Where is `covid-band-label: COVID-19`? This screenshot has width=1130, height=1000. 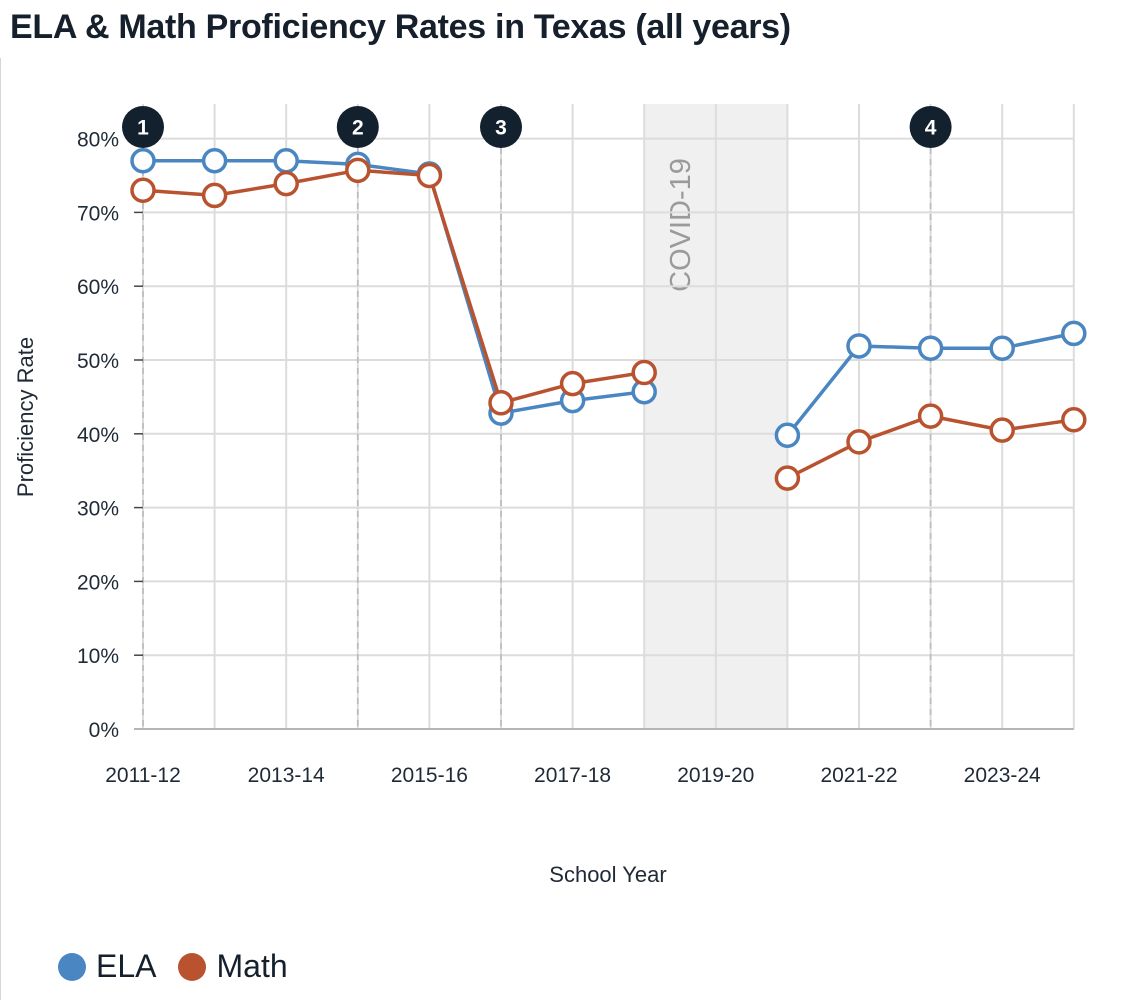 covid-band-label: COVID-19 is located at coordinates (681, 225).